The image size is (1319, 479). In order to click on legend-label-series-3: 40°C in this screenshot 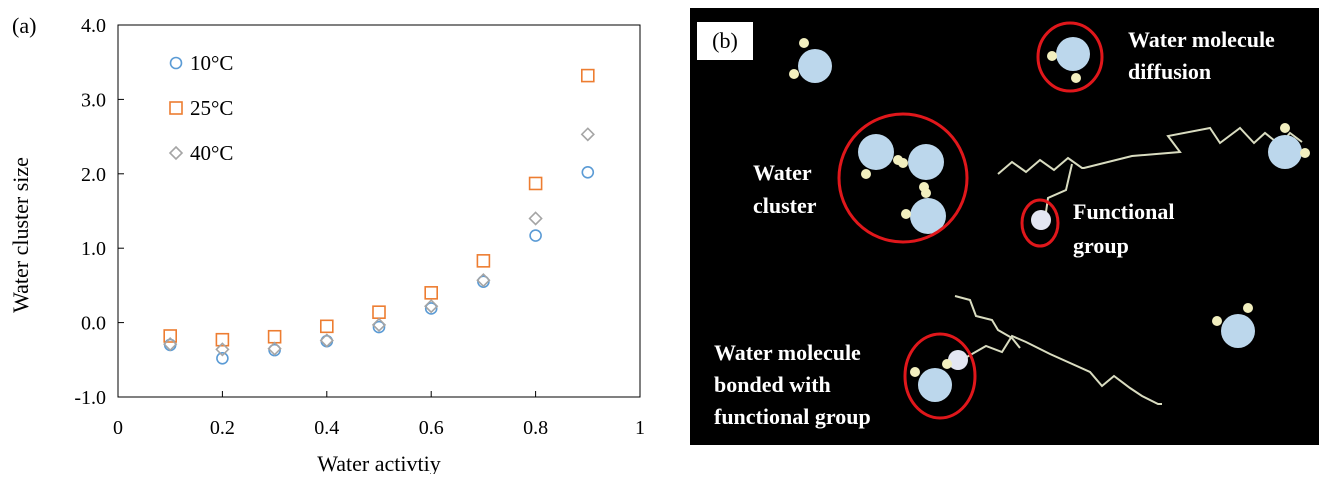, I will do `click(211, 153)`.